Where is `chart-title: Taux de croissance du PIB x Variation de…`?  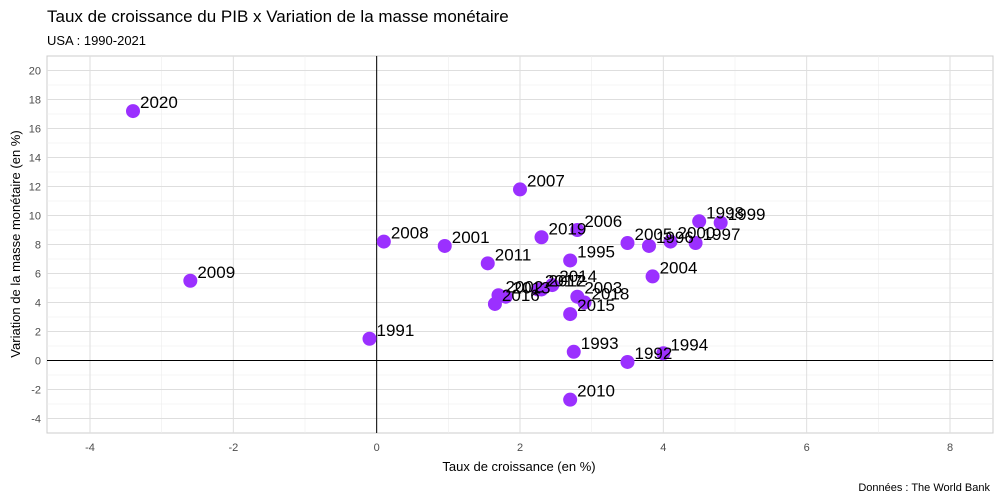
chart-title: Taux de croissance du PIB x Variation de… is located at coordinates (278, 16).